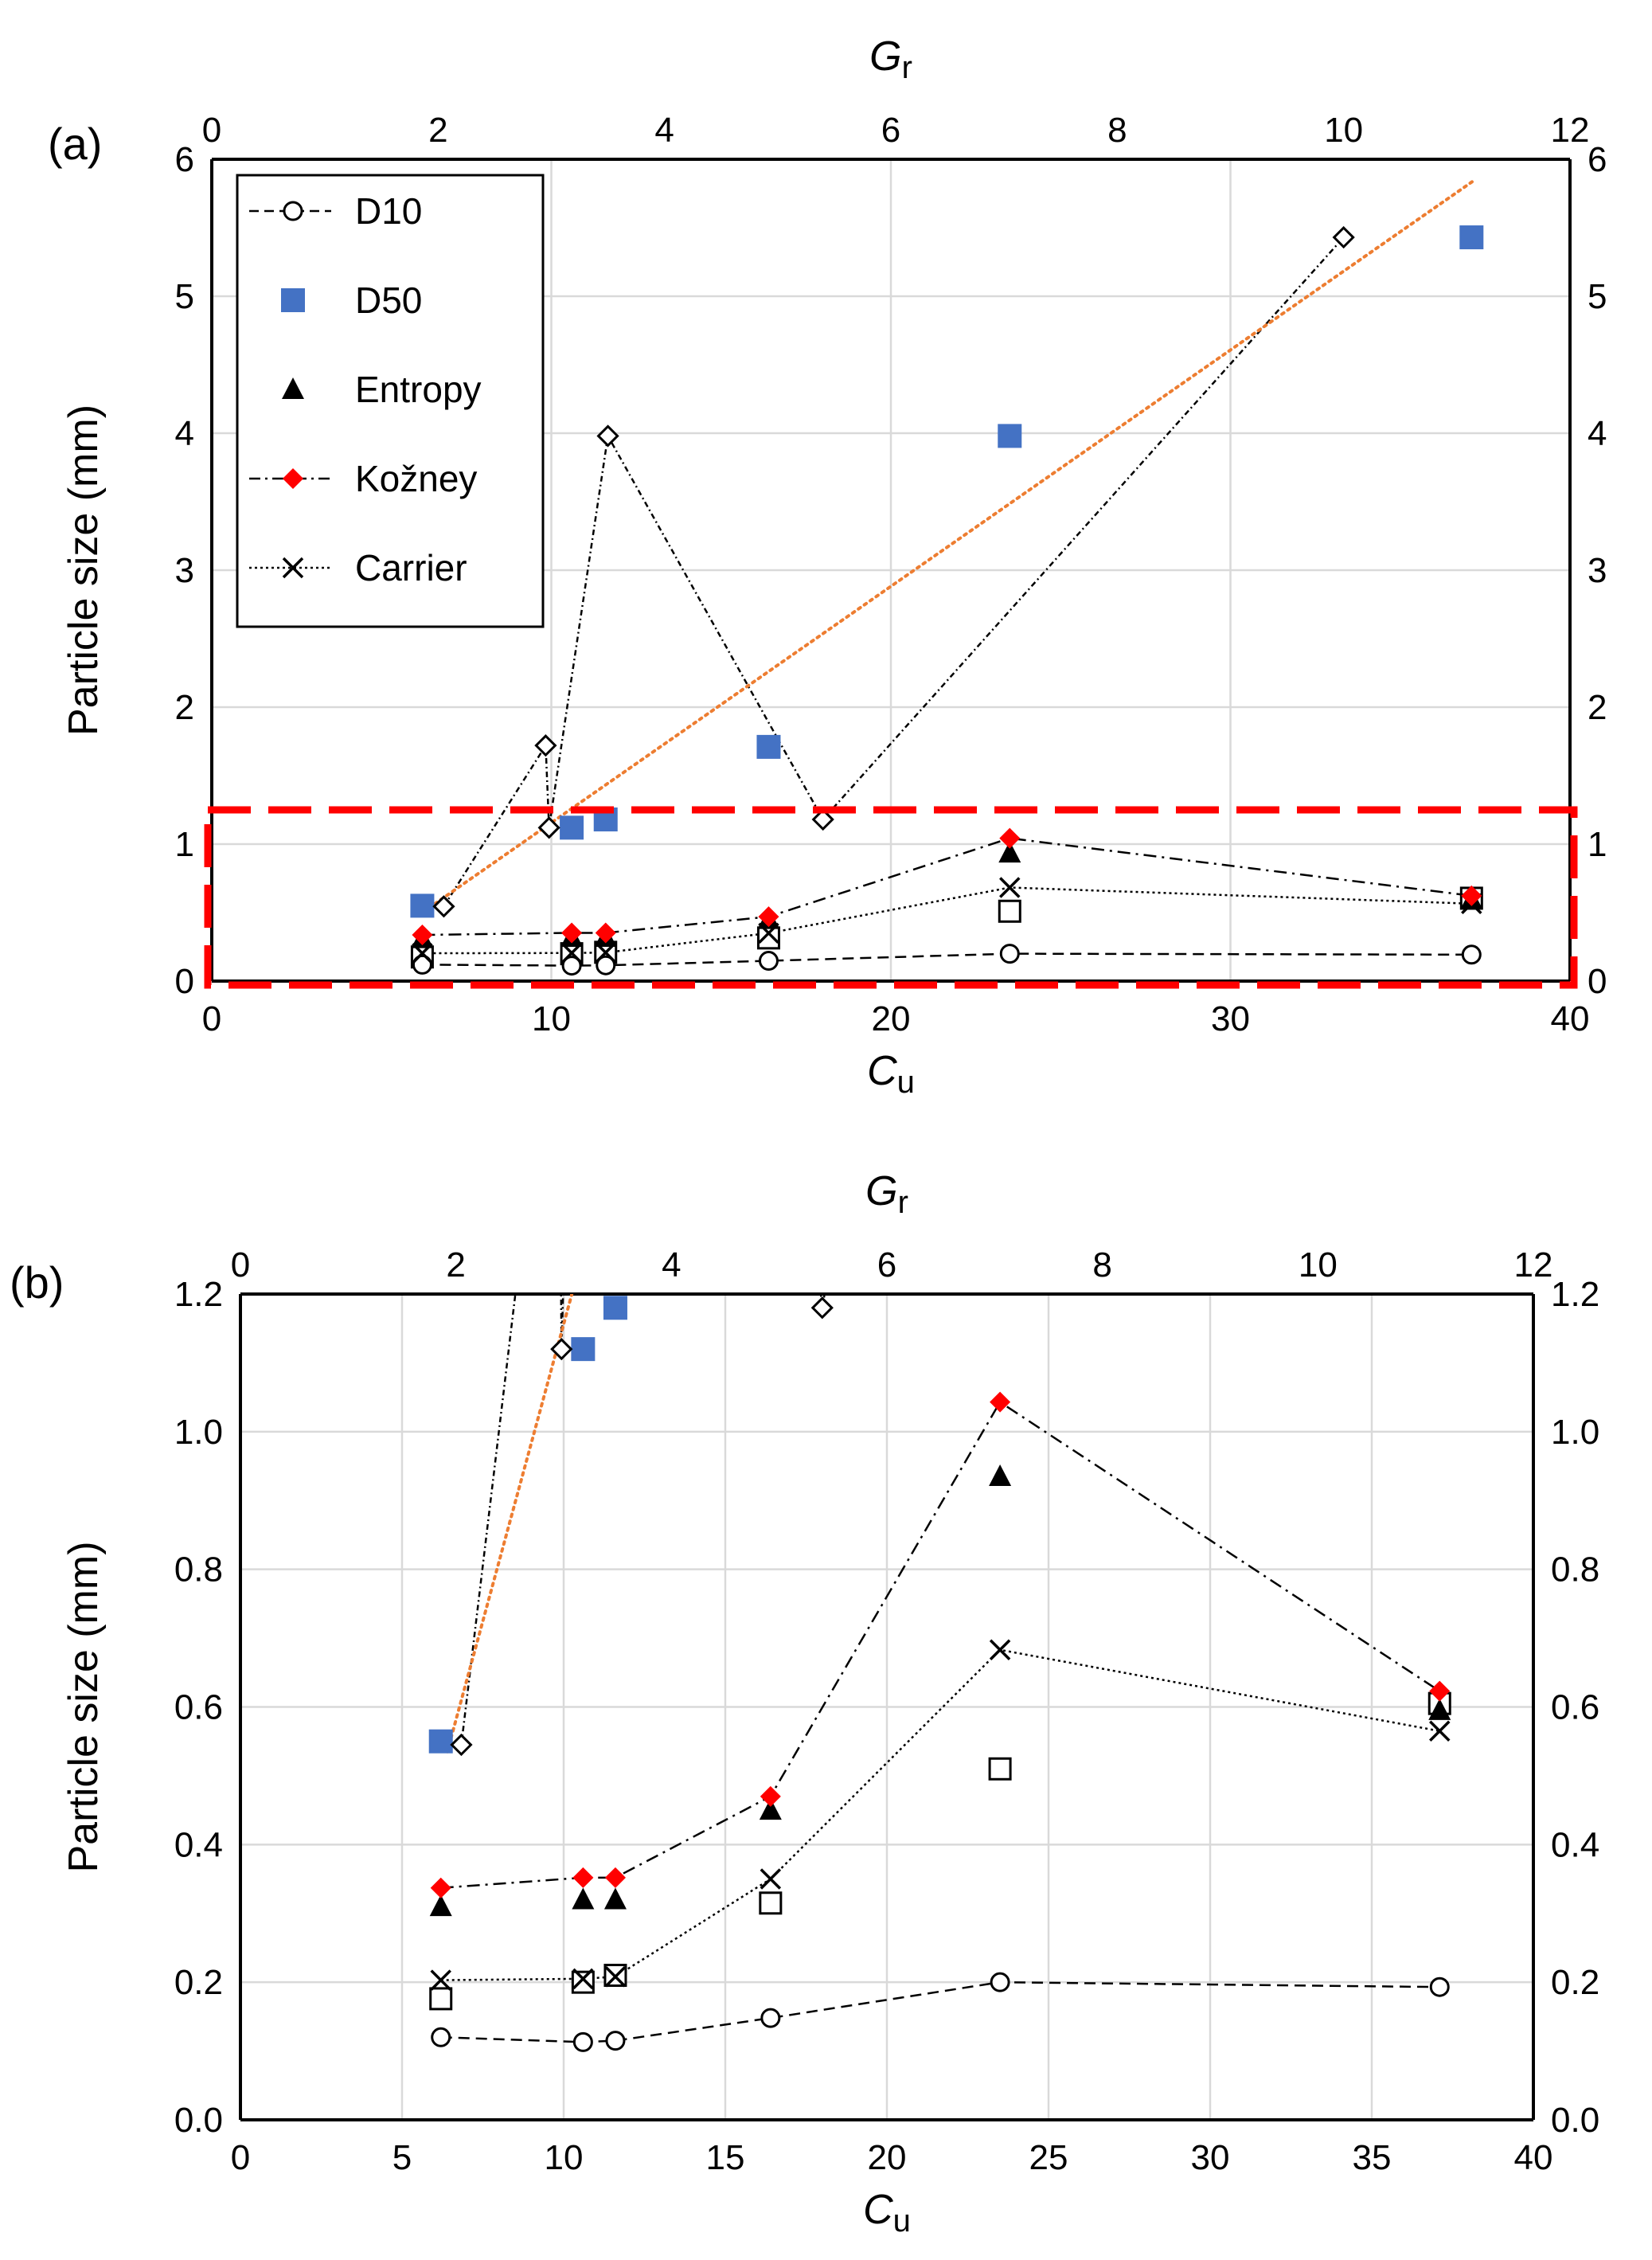 The width and height of the screenshot is (1652, 2260). What do you see at coordinates (1575, 2120) in the screenshot?
I see `y2-tick-label: 0.0` at bounding box center [1575, 2120].